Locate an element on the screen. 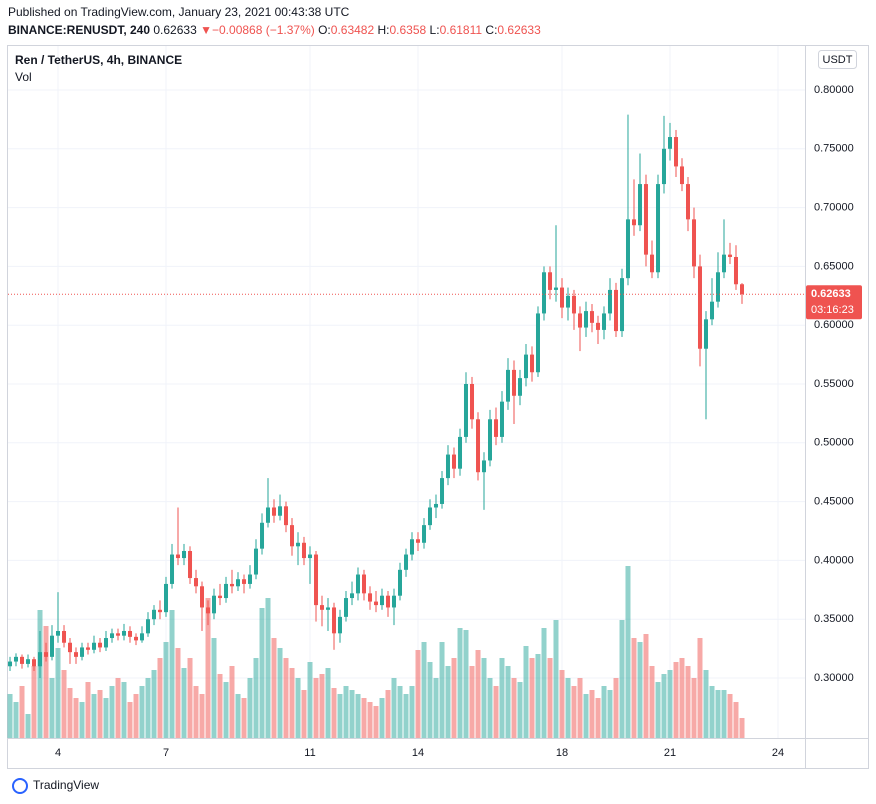  x-tick-label: 4 is located at coordinates (58, 753).